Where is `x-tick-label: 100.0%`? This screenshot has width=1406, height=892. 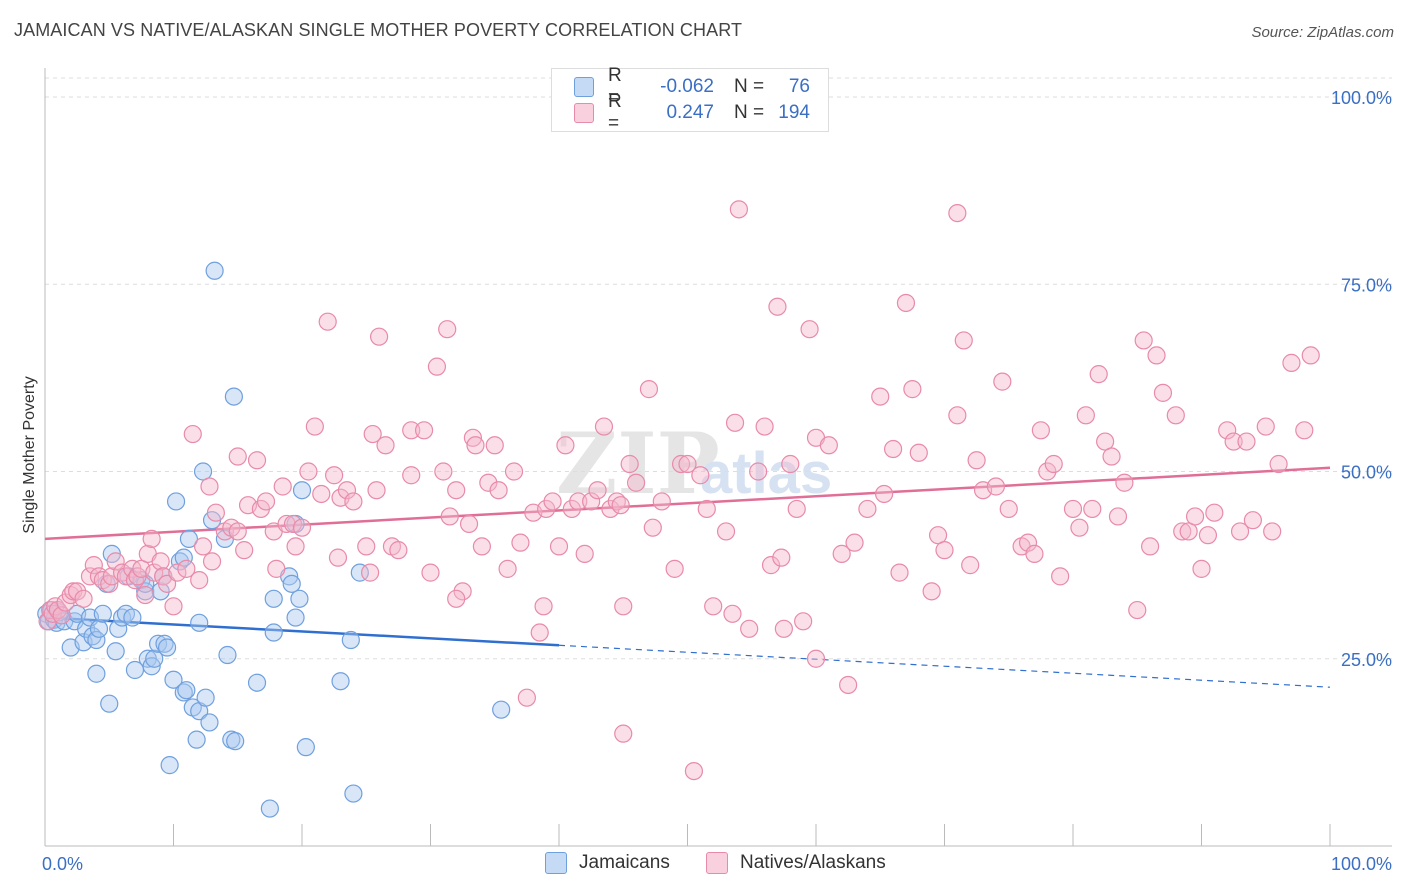 x-tick-label: 100.0% is located at coordinates (1361, 864).